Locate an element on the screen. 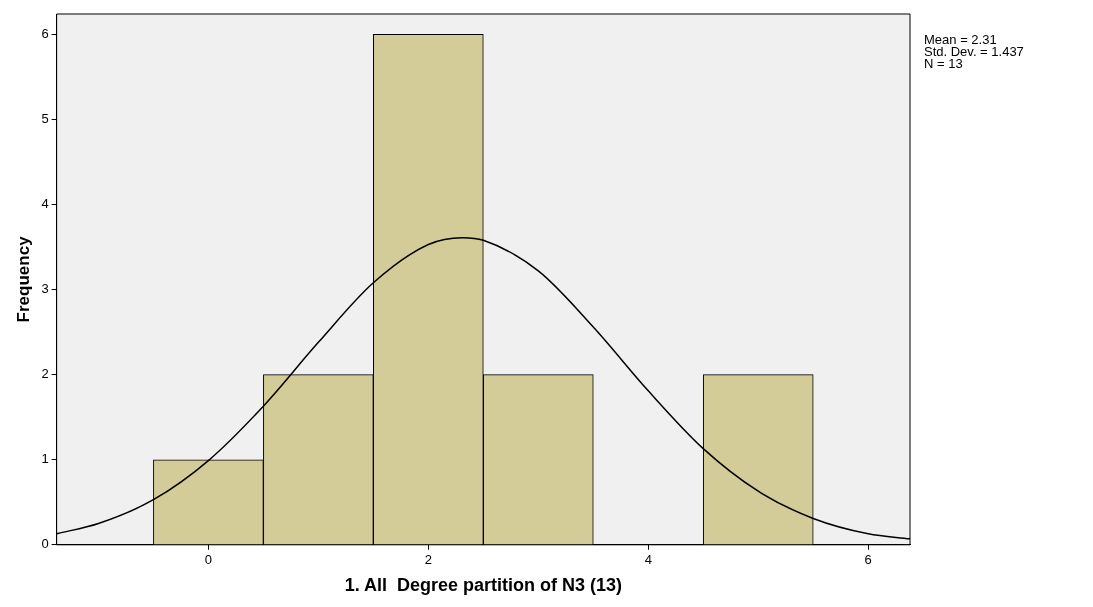 This screenshot has height=607, width=1093. y-tick-label: 6 is located at coordinates (45, 33).